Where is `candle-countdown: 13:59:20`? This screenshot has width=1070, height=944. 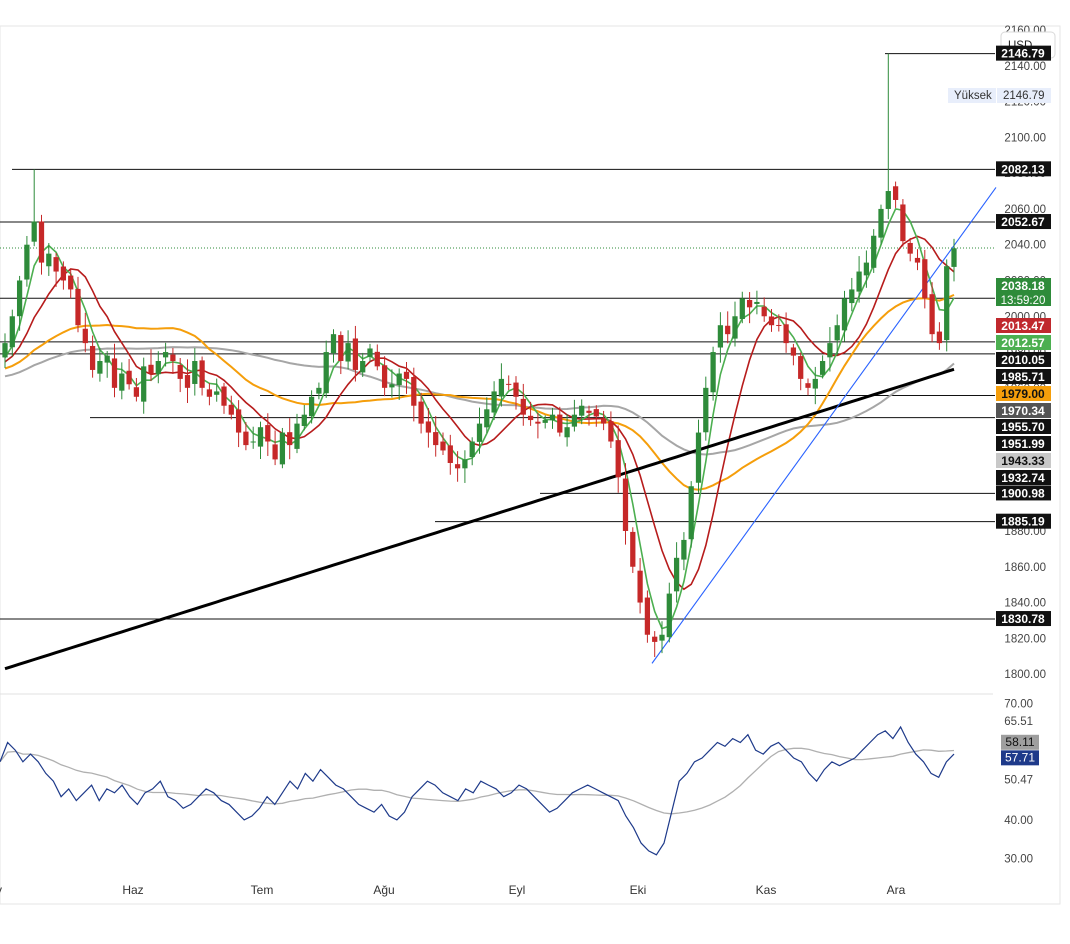 candle-countdown: 13:59:20 is located at coordinates (1023, 301).